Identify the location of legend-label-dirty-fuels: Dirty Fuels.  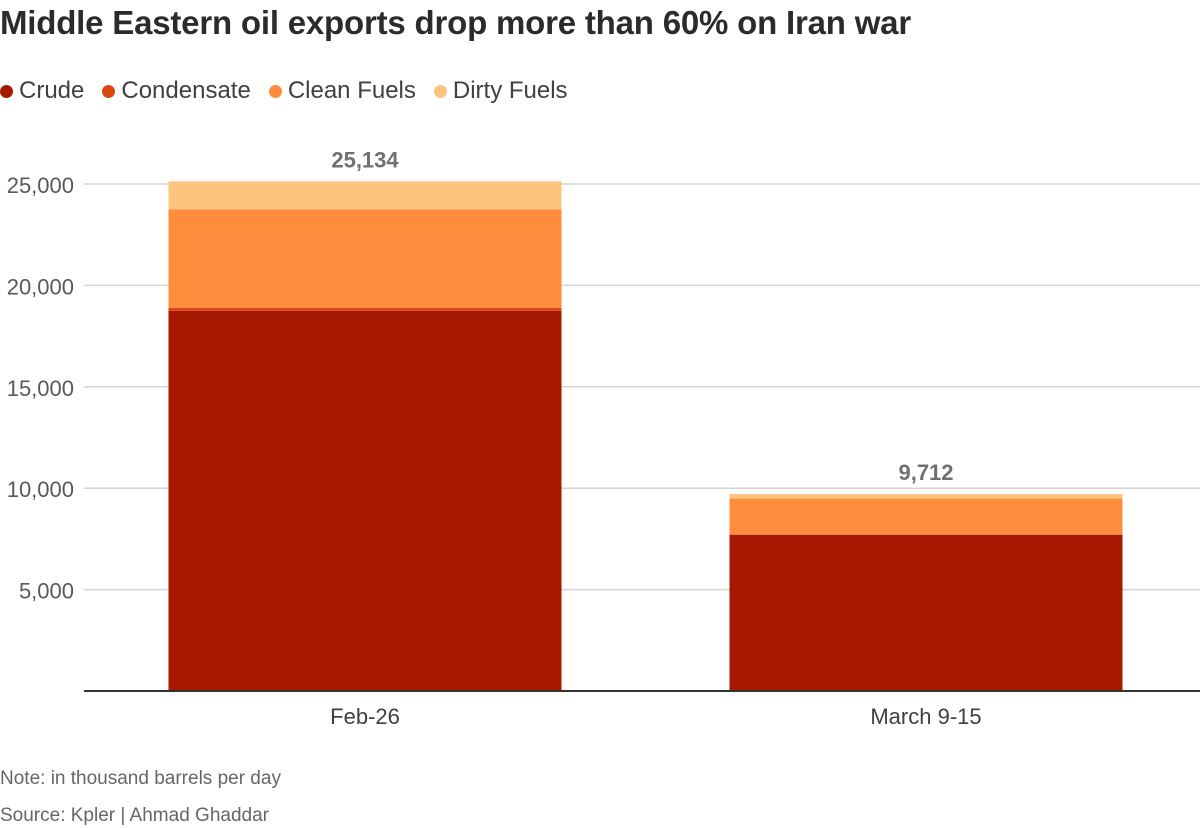
(510, 90).